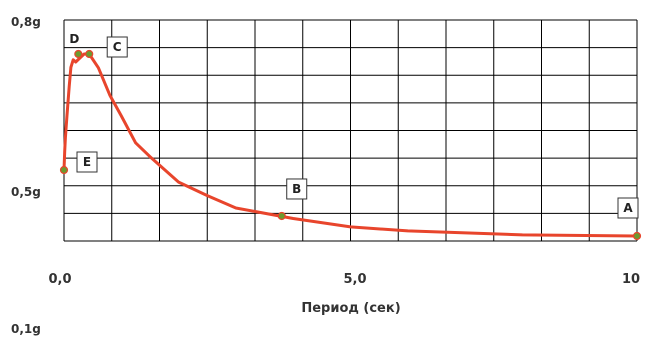 The image size is (651, 338). I want to click on x-axis-title: Период (сек), so click(350, 308).